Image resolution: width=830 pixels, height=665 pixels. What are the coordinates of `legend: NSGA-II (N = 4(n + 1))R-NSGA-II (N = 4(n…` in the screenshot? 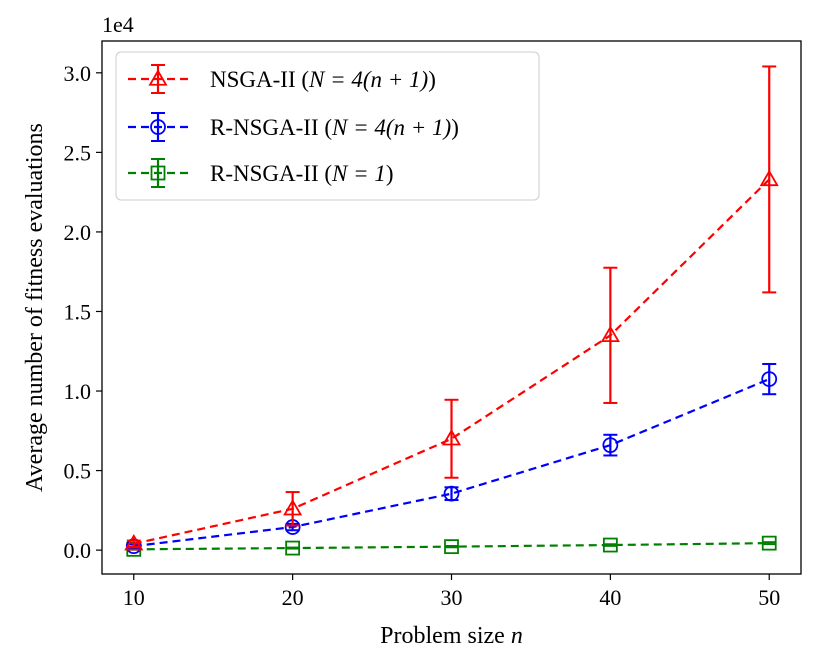 It's located at (327, 126).